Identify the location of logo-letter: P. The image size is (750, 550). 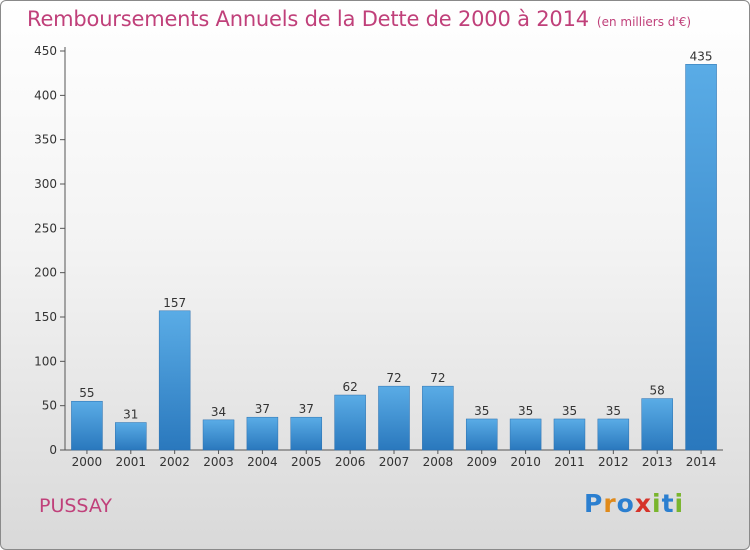
(594, 503).